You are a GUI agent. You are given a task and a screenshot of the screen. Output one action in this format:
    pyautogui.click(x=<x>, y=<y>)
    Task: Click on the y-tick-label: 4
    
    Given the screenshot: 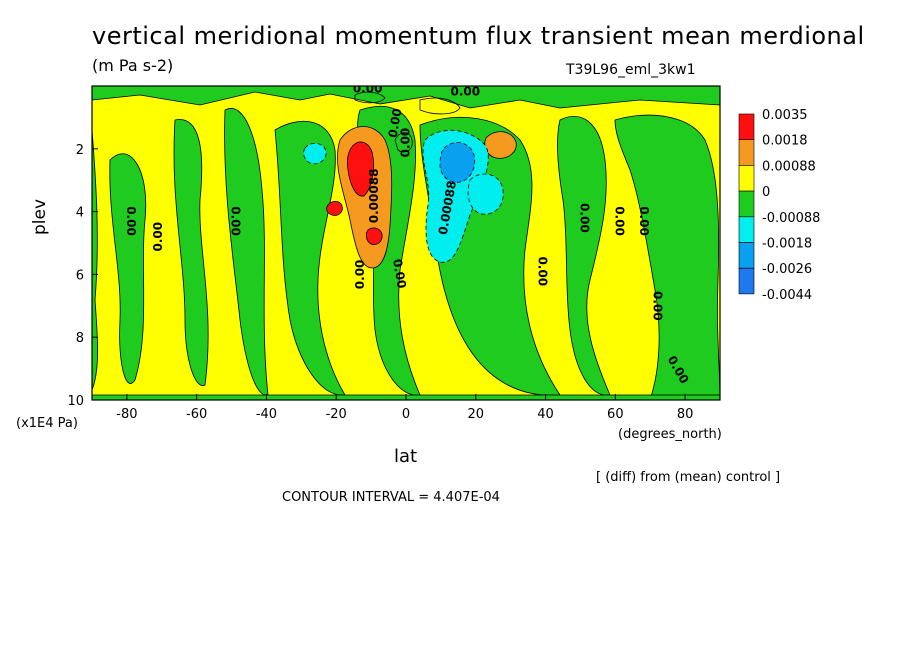 What is the action you would take?
    pyautogui.click(x=80, y=213)
    